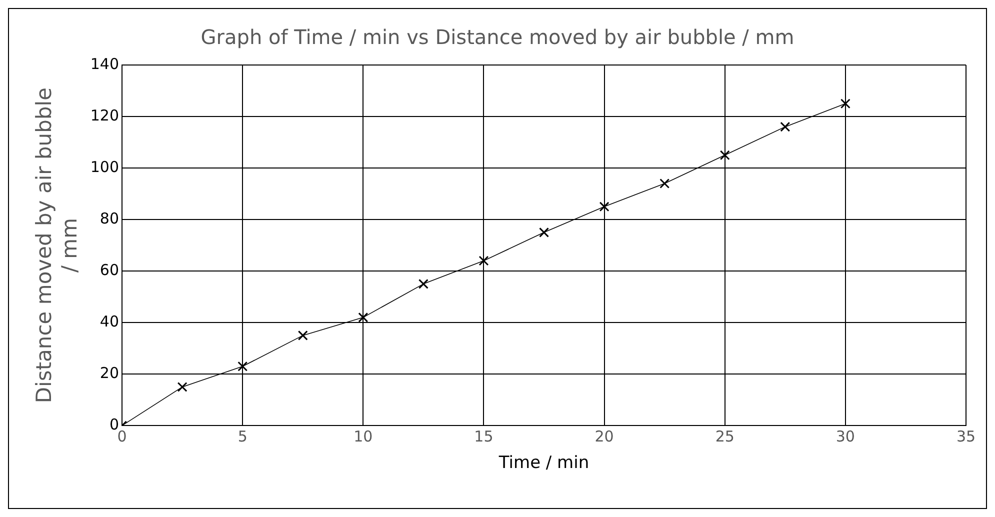 This screenshot has height=517, width=995. What do you see at coordinates (243, 436) in the screenshot?
I see `x-tick-label: 5` at bounding box center [243, 436].